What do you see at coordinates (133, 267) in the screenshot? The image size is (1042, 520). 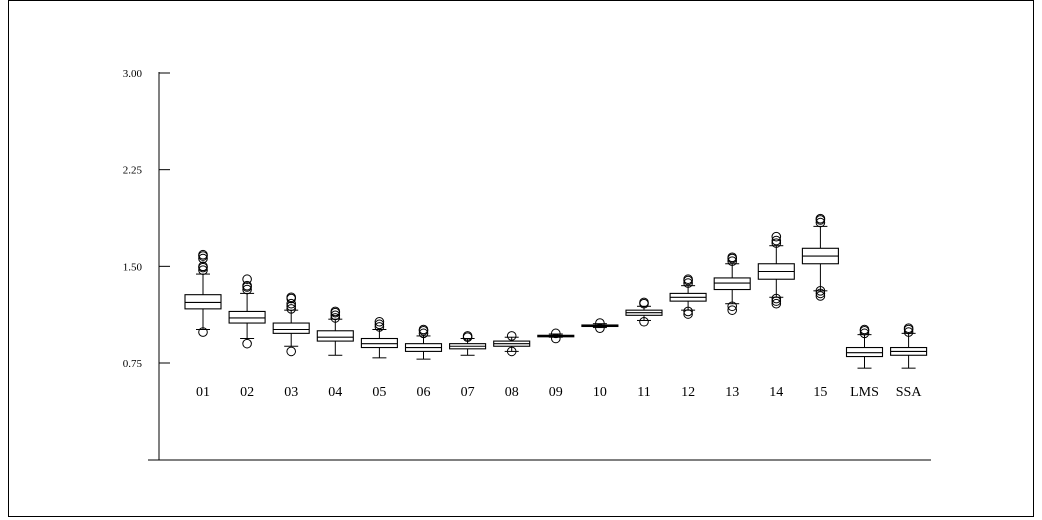 I see `y-tick-label: 1.50` at bounding box center [133, 267].